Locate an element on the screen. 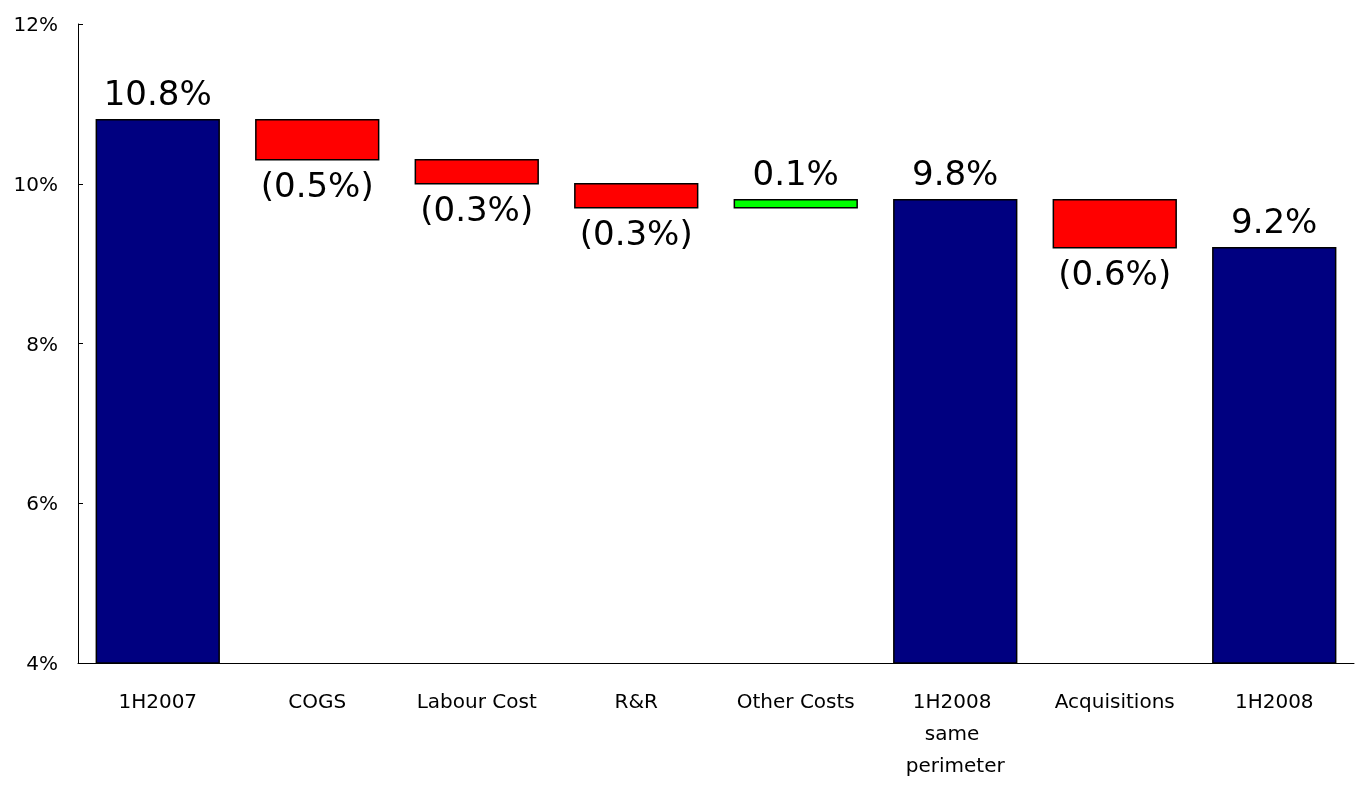  x-tick-label: 1H2008 same perimeter is located at coordinates (955, 733).